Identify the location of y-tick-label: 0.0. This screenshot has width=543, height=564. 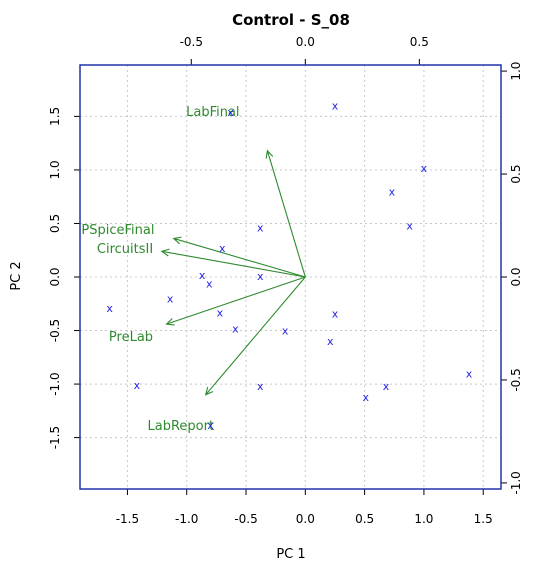
(55, 276).